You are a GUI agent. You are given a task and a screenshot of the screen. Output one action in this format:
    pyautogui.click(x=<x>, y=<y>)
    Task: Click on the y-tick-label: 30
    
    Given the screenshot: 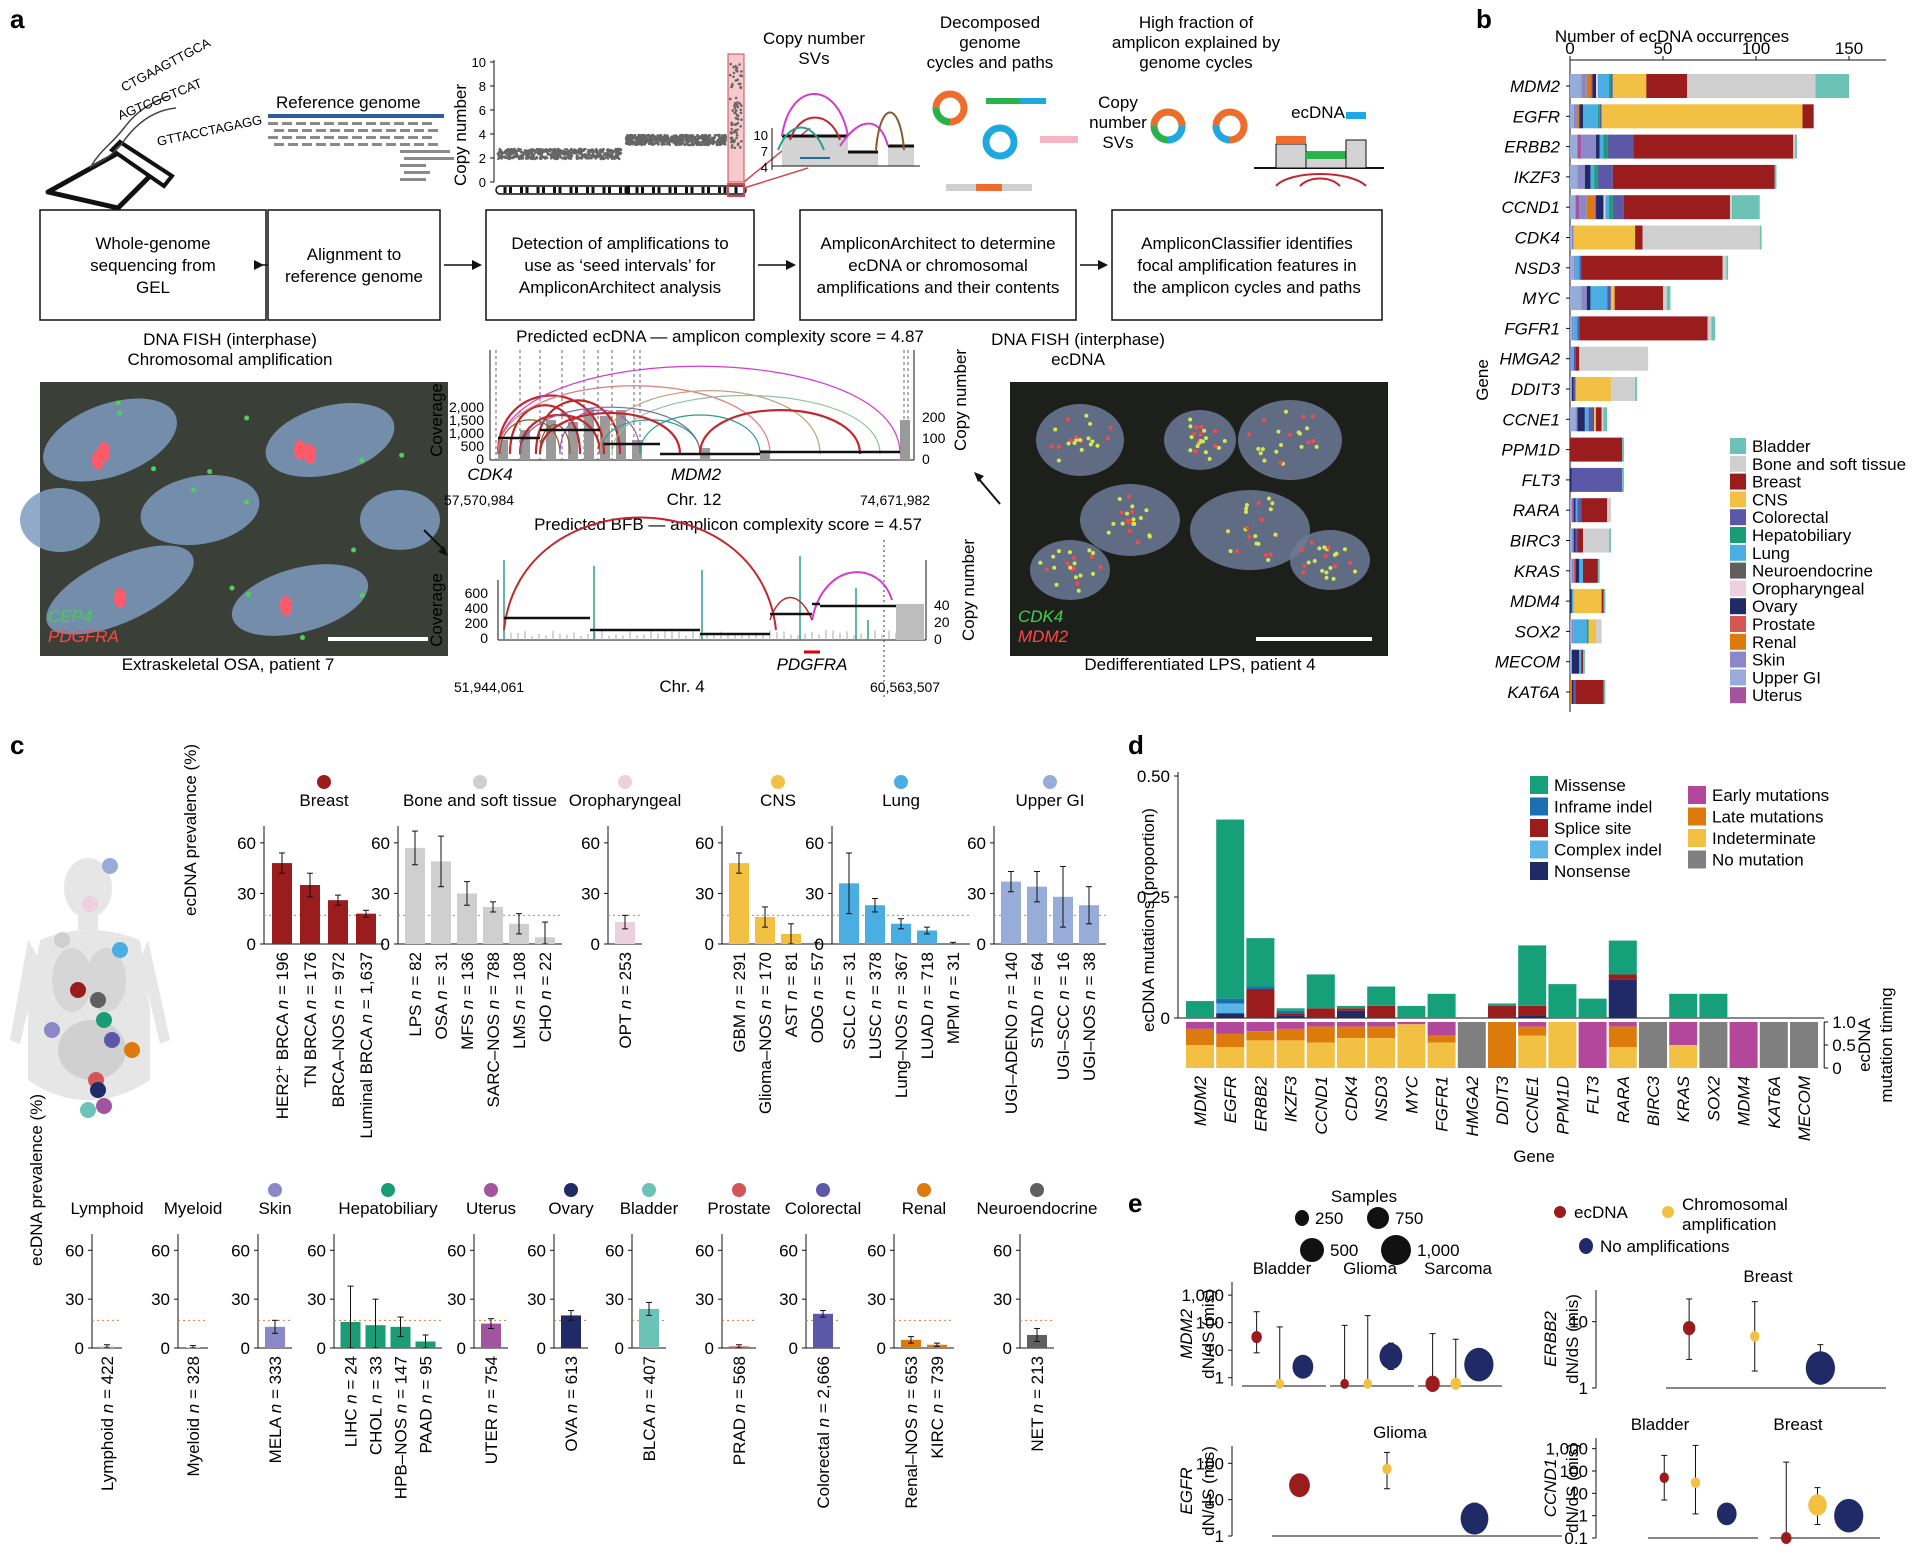 What is the action you would take?
    pyautogui.click(x=74, y=1299)
    